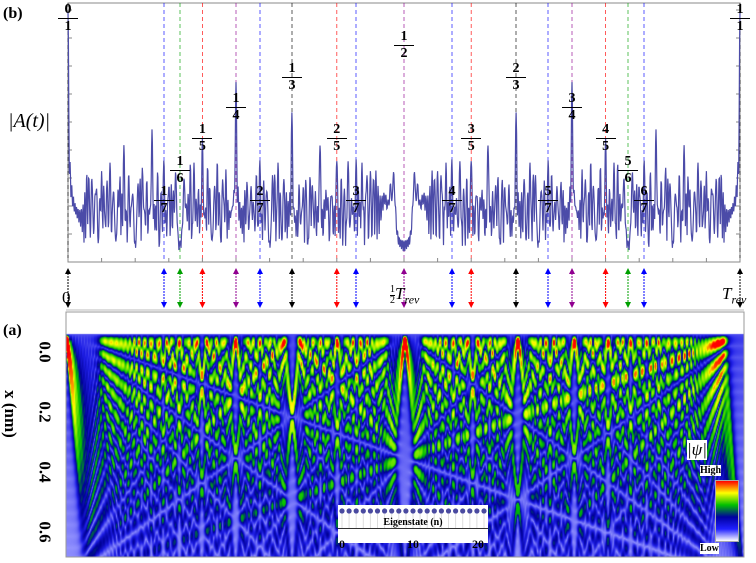 This screenshot has height=563, width=756. I want to click on panel-b-ylabel: |A(t)|, so click(29, 121).